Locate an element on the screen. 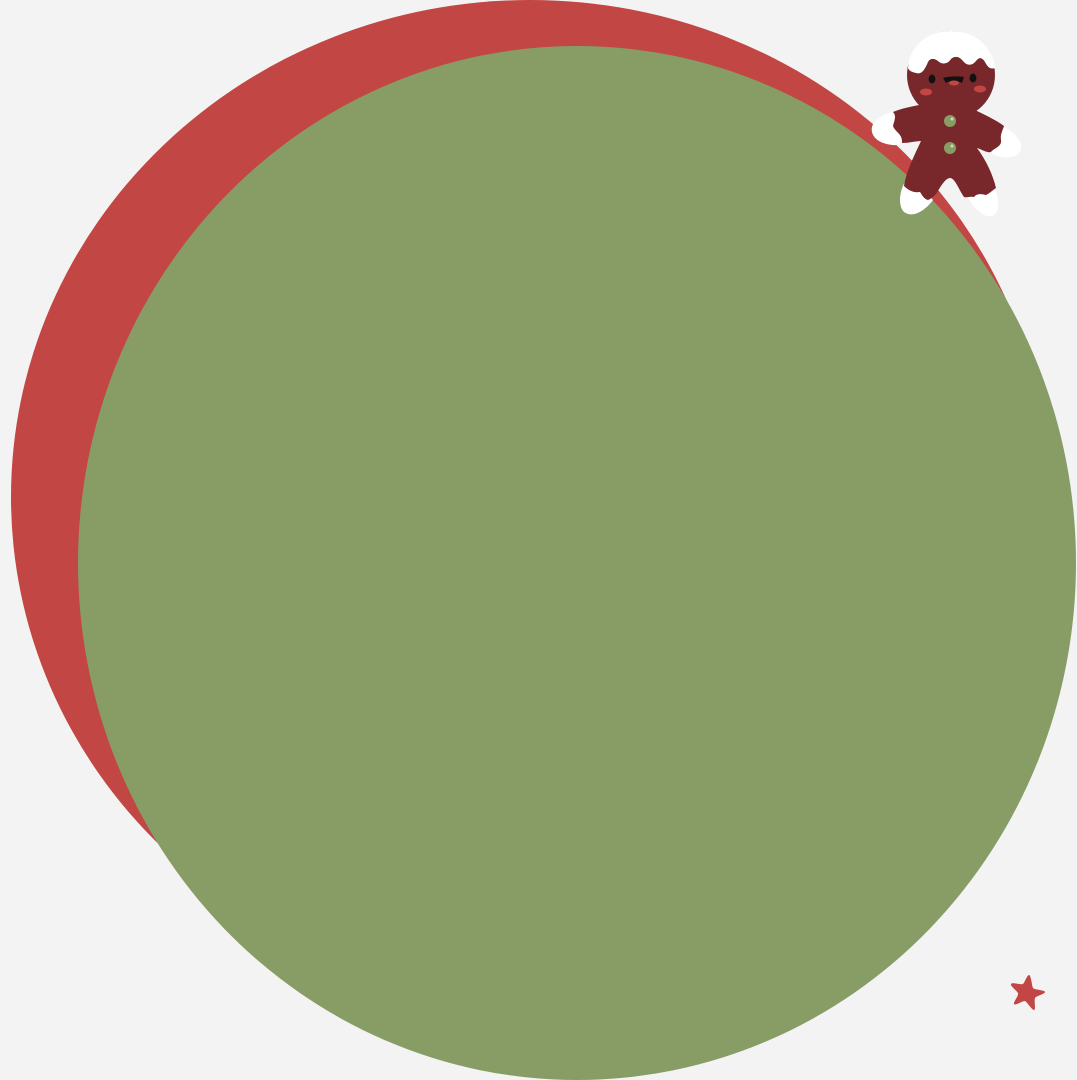 The image size is (1077, 1080). gingerbread-left-eye is located at coordinates (932, 79).